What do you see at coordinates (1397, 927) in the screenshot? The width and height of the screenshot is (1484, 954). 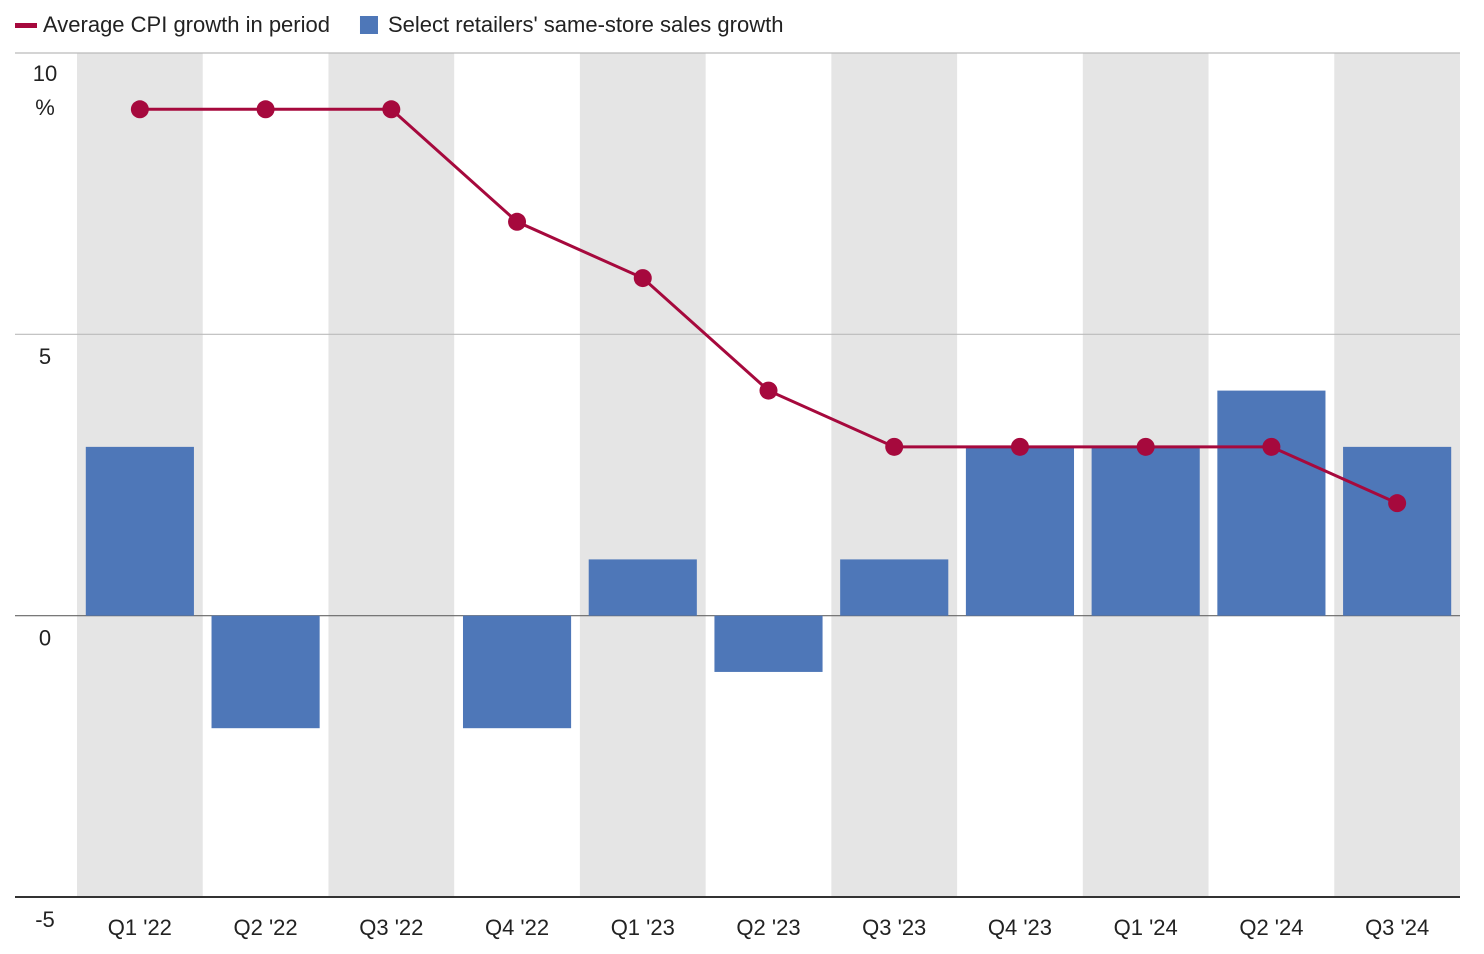 I see `x-tick-label: Q3 '24` at bounding box center [1397, 927].